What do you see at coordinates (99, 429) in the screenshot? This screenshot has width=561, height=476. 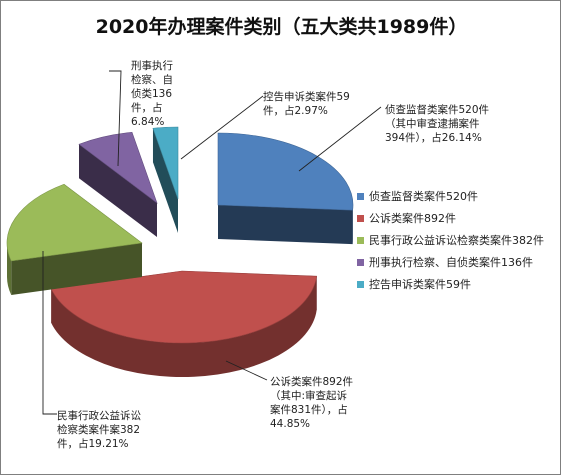 I see `data-label-3: 民事行政公益诉讼检察类案件案382 件，占19.21%` at bounding box center [99, 429].